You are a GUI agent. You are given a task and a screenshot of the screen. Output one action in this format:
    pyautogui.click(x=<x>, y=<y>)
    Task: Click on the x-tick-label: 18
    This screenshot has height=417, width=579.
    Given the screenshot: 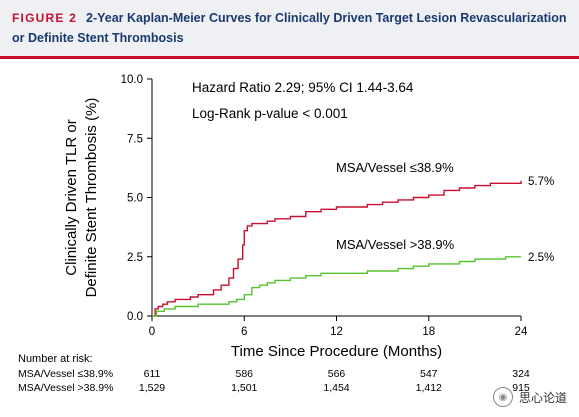 What is the action you would take?
    pyautogui.click(x=428, y=332)
    